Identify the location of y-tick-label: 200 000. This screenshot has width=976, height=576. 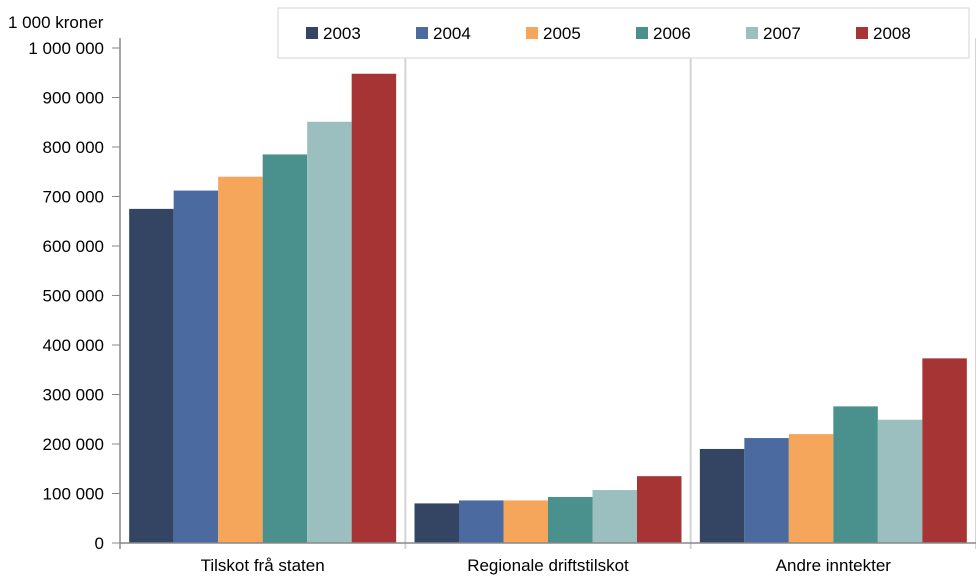
(73, 444).